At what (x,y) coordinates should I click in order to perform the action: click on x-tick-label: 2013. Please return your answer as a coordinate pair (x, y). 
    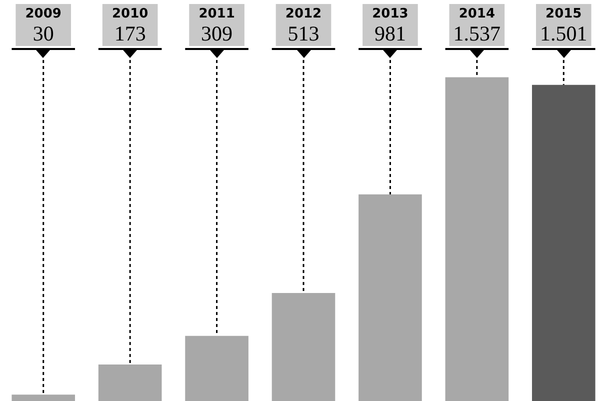
    Looking at the image, I should click on (390, 14).